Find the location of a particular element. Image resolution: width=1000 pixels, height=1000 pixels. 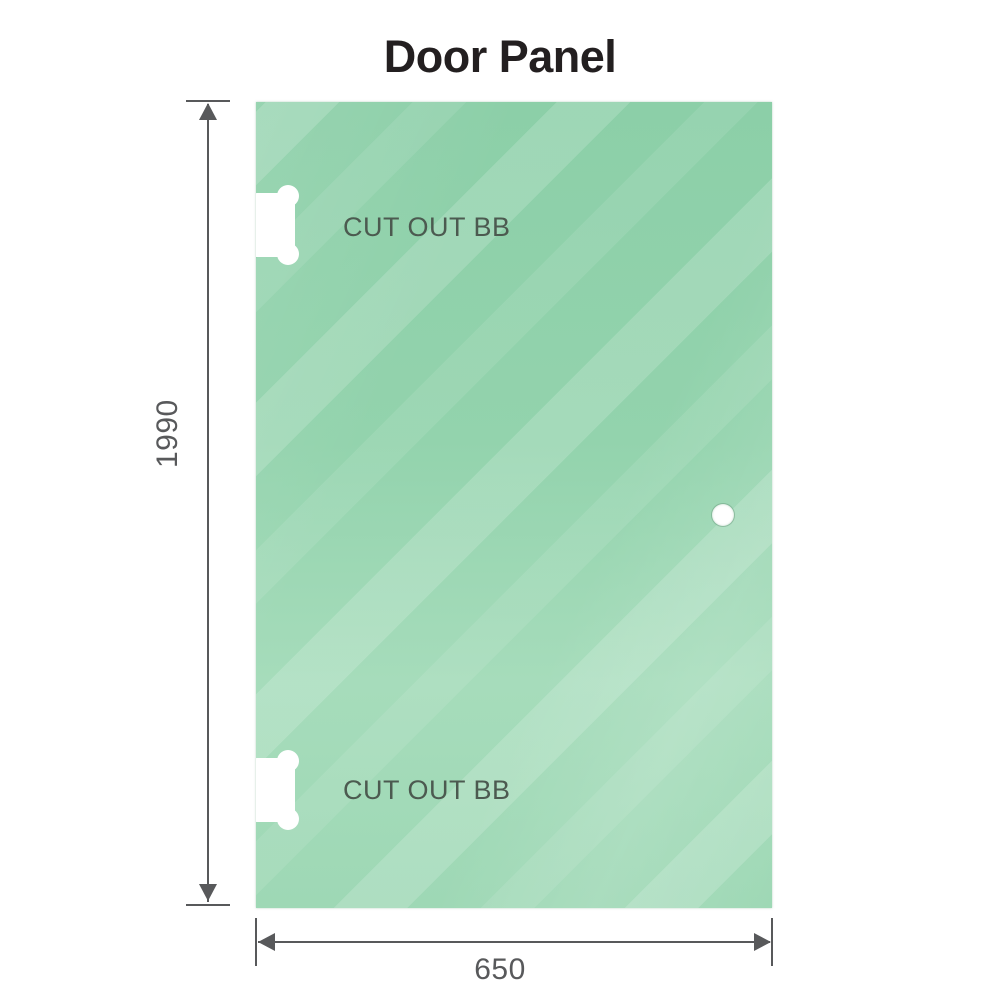

cutout-notch-top is located at coordinates (277, 225).